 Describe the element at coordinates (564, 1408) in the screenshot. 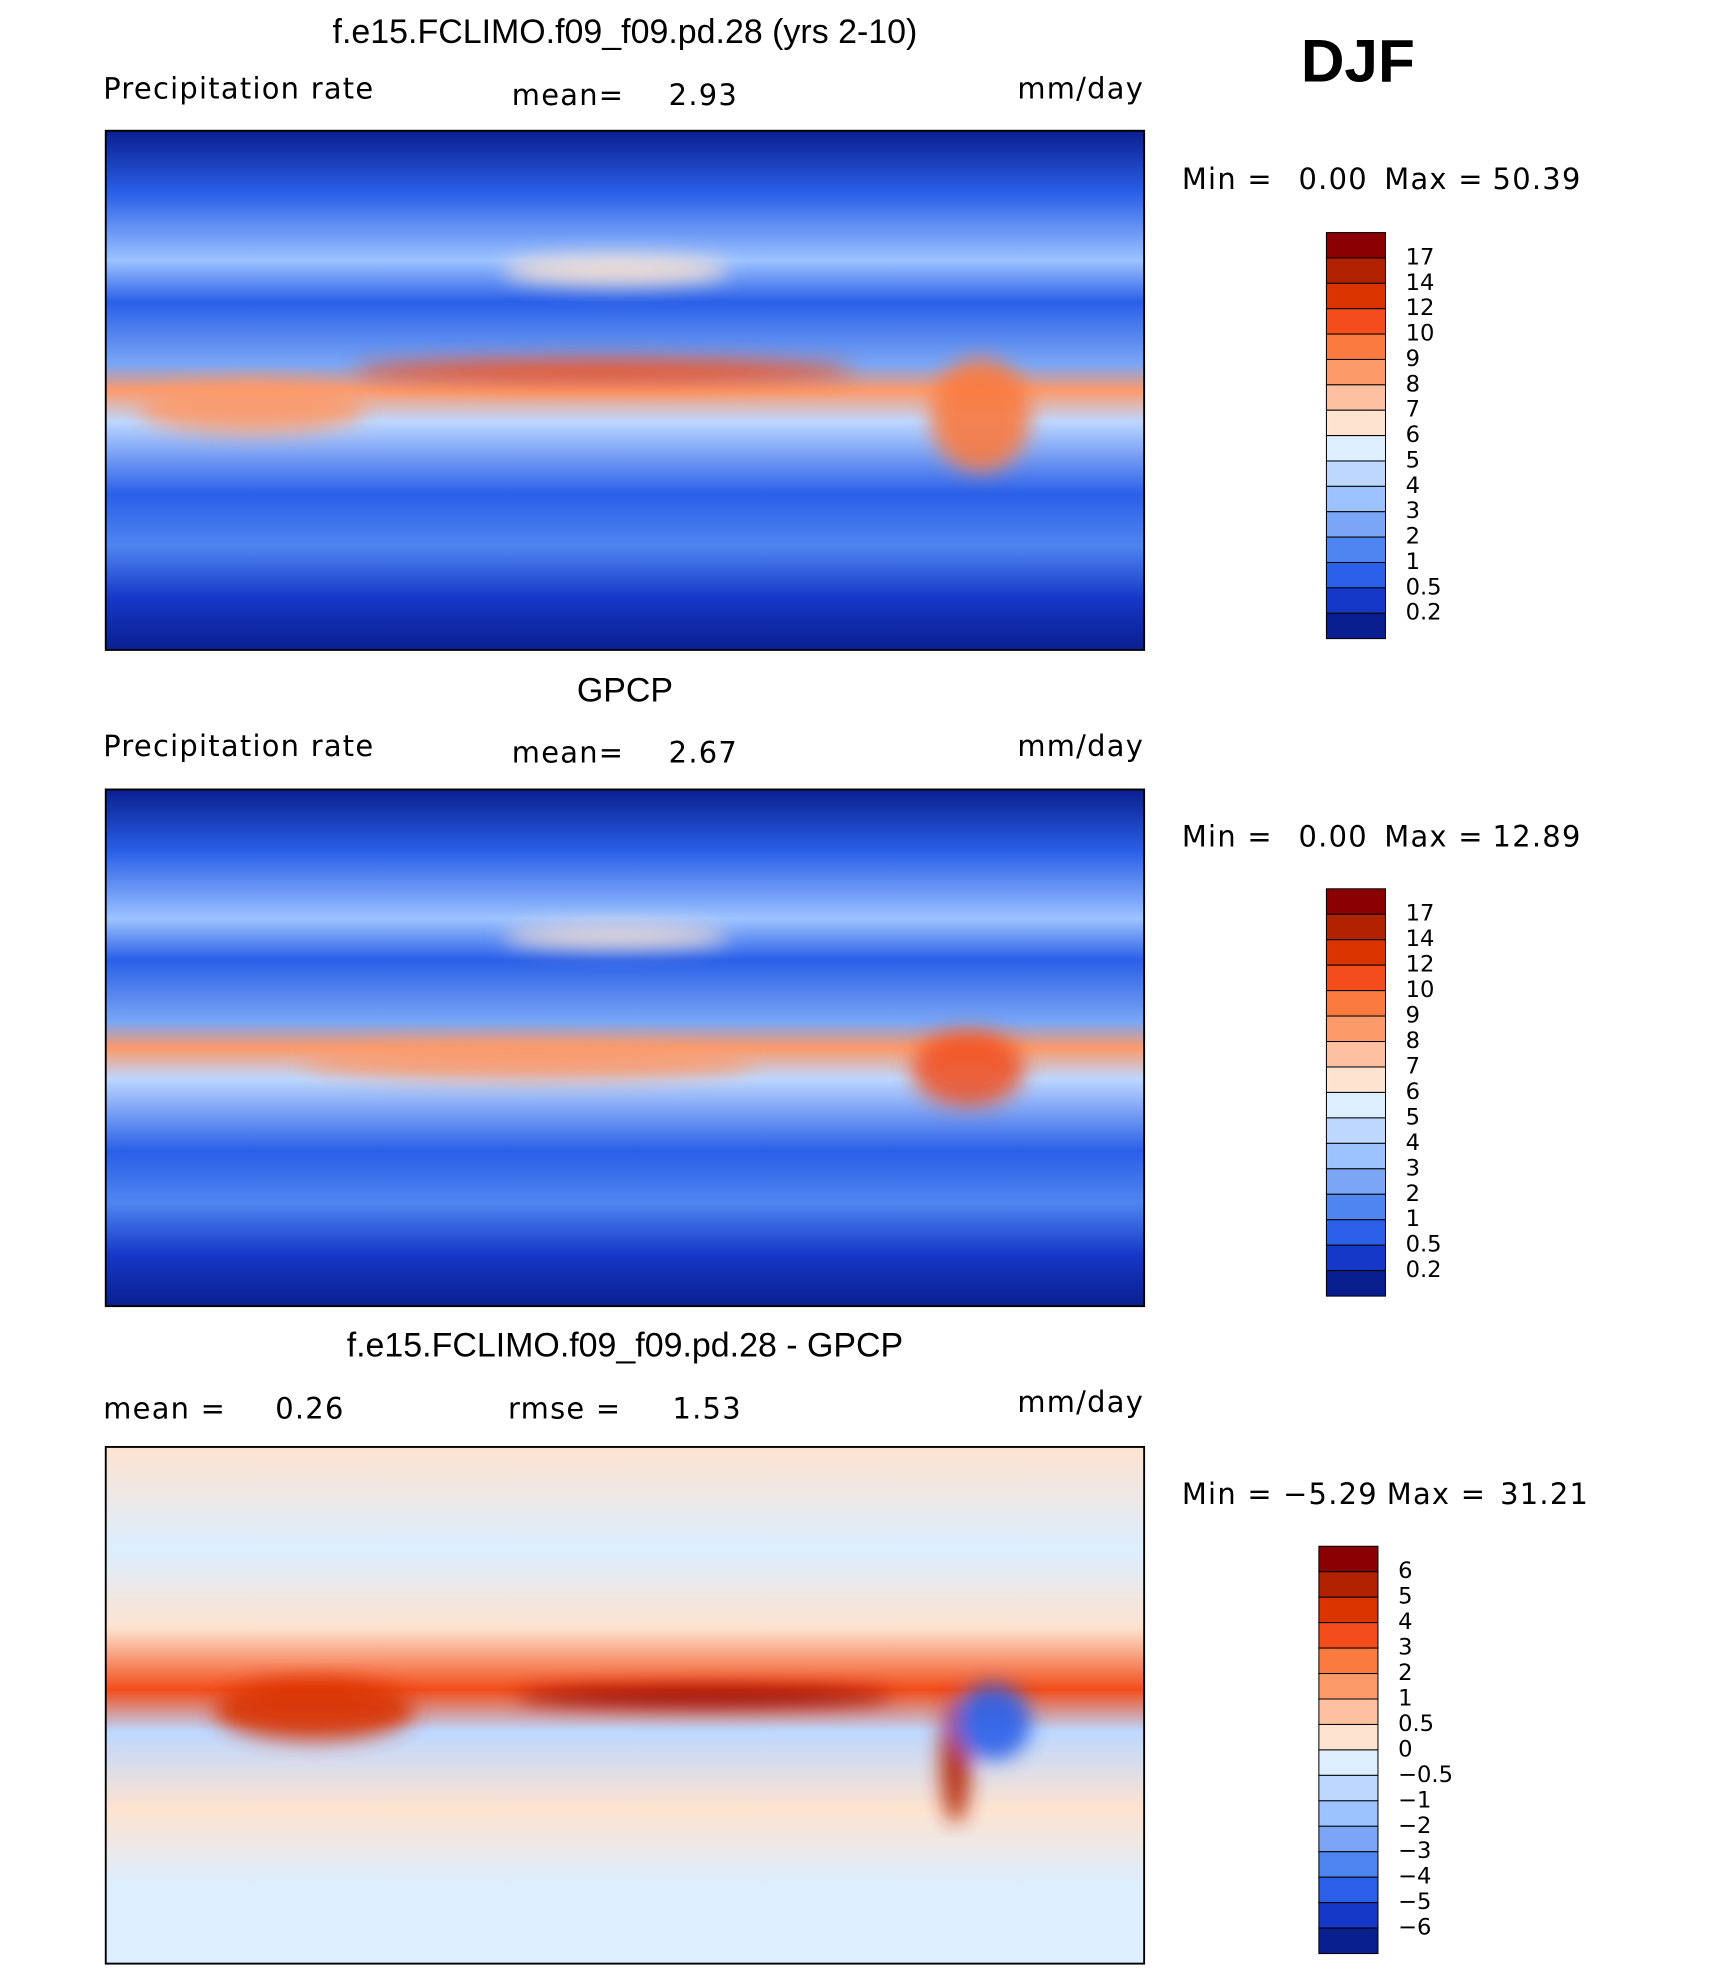

I see `stat-label: rmse =` at that location.